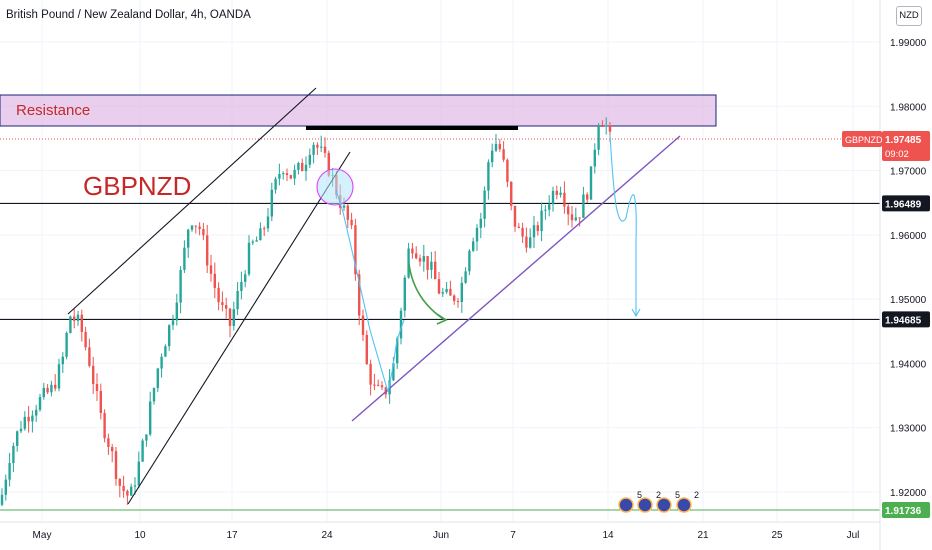  Describe the element at coordinates (853, 535) in the screenshot. I see `time-tick-label: Jul` at that location.